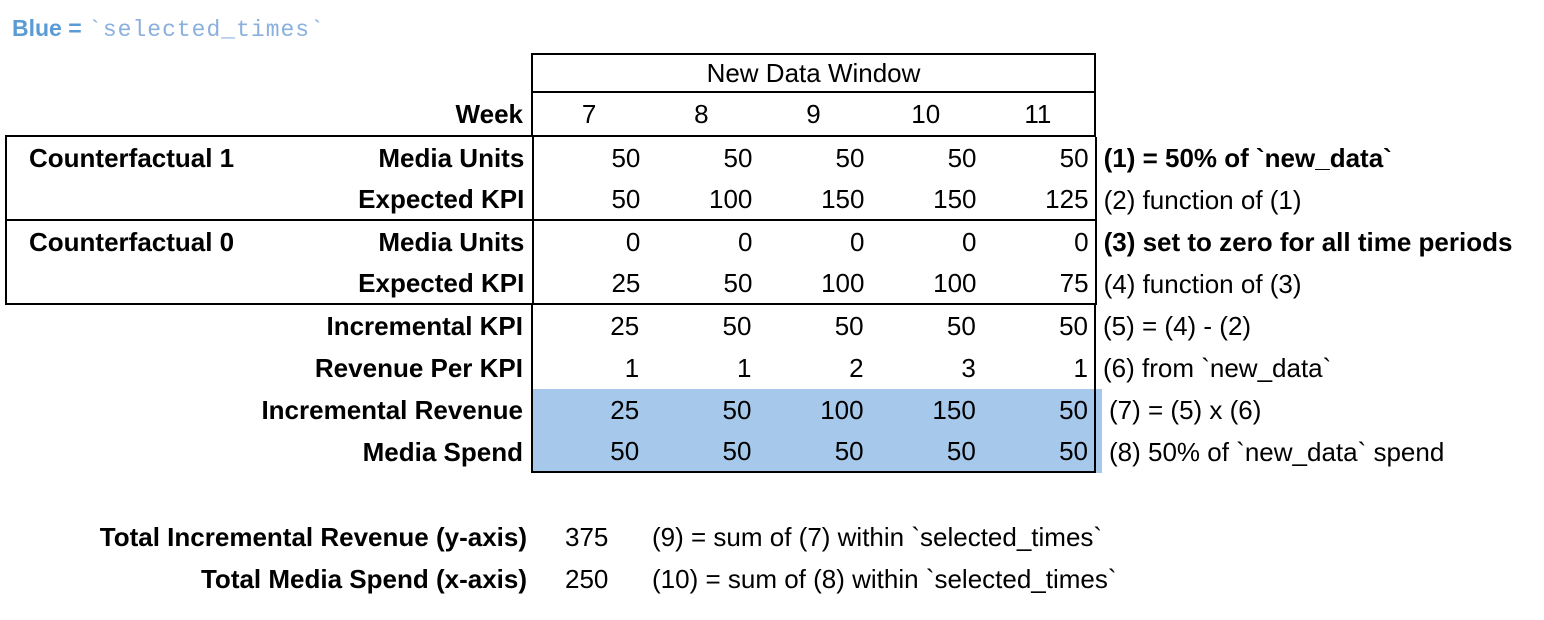 The height and width of the screenshot is (620, 1544). What do you see at coordinates (1074, 282) in the screenshot?
I see `cell-value: 75` at bounding box center [1074, 282].